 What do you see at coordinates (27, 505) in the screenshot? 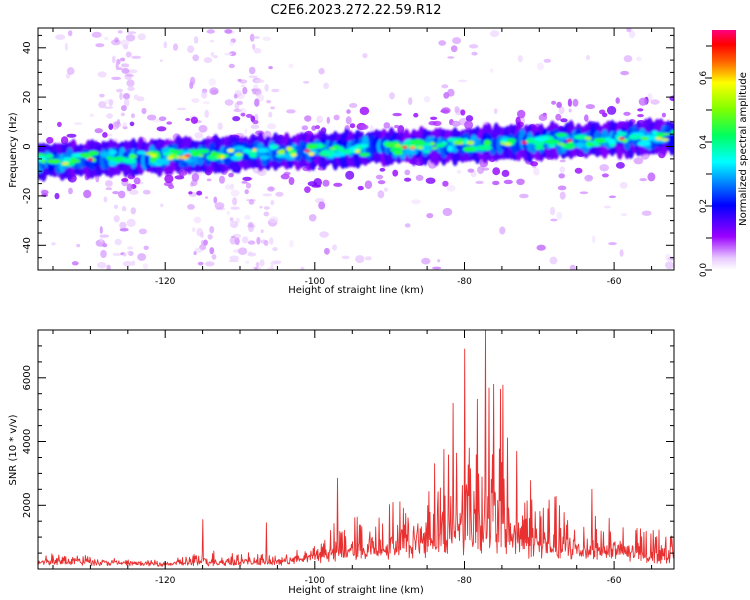
I see `snr-y-tick-label: 2000` at bounding box center [27, 505].